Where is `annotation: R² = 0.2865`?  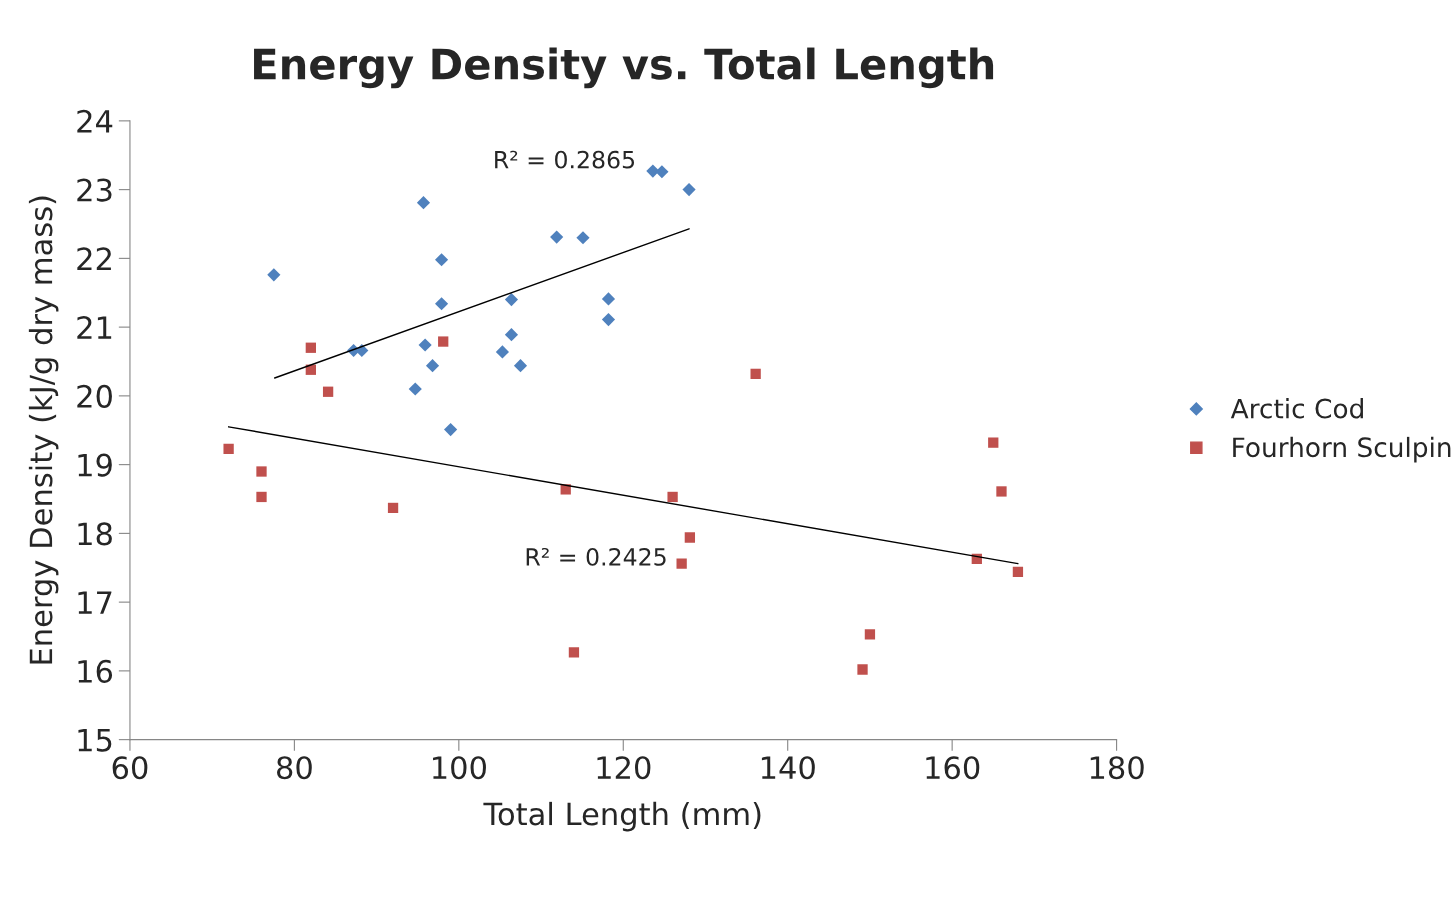
annotation: R² = 0.2865 is located at coordinates (565, 159).